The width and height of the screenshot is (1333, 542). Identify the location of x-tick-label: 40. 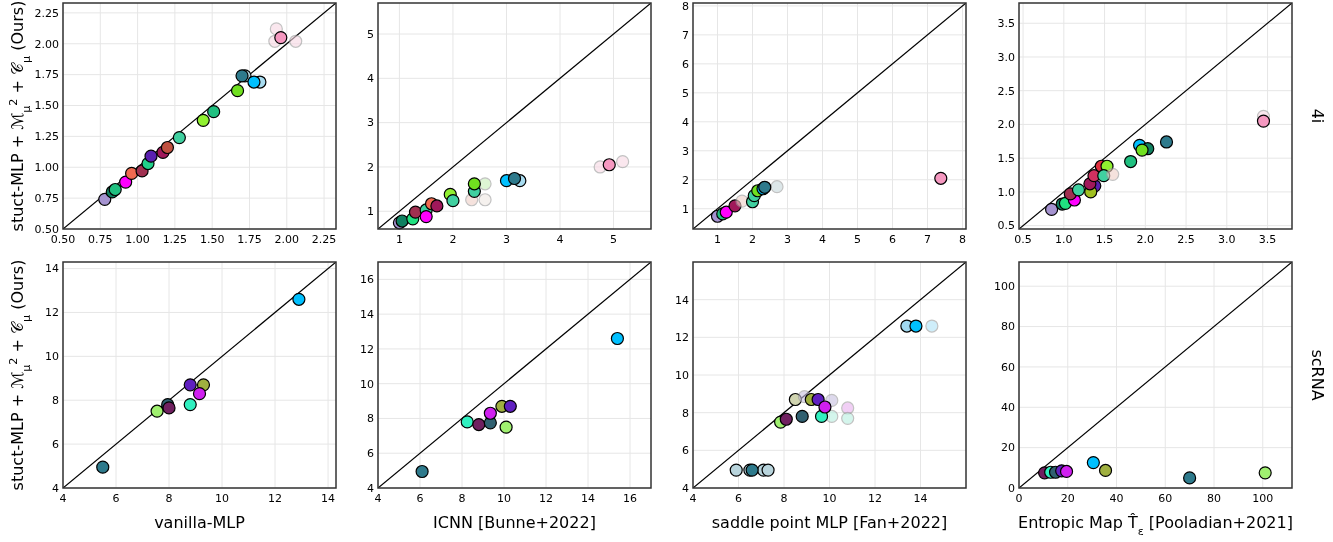
(1116, 498).